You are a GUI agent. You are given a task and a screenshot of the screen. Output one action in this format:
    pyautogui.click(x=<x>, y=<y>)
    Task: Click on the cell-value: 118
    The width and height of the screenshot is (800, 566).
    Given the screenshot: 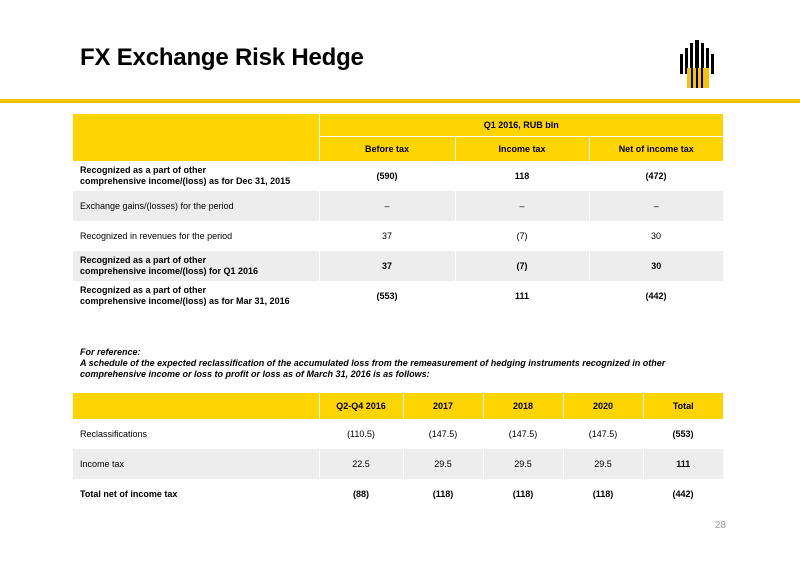 What is the action you would take?
    pyautogui.click(x=522, y=176)
    